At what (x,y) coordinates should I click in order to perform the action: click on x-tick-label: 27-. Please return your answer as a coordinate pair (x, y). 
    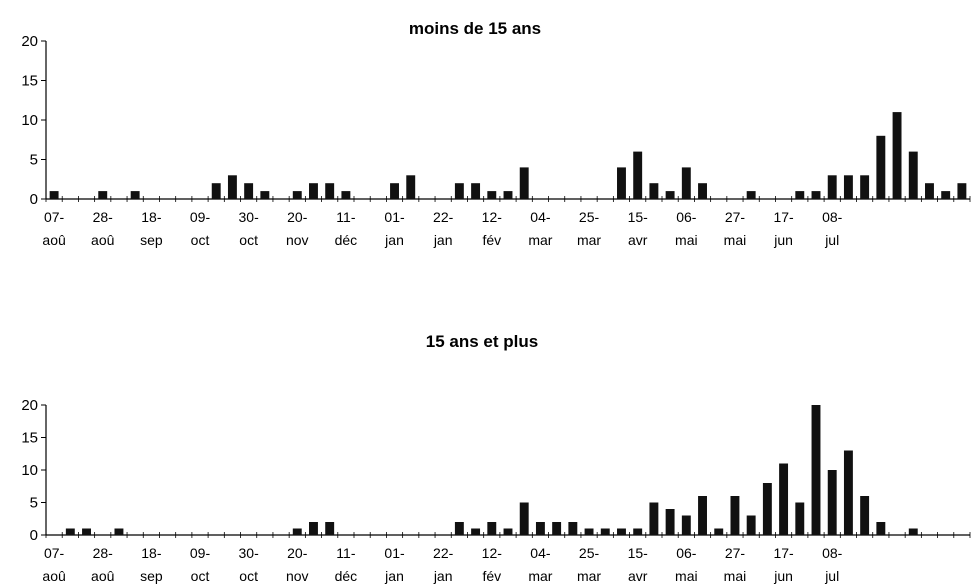
    Looking at the image, I should click on (735, 553).